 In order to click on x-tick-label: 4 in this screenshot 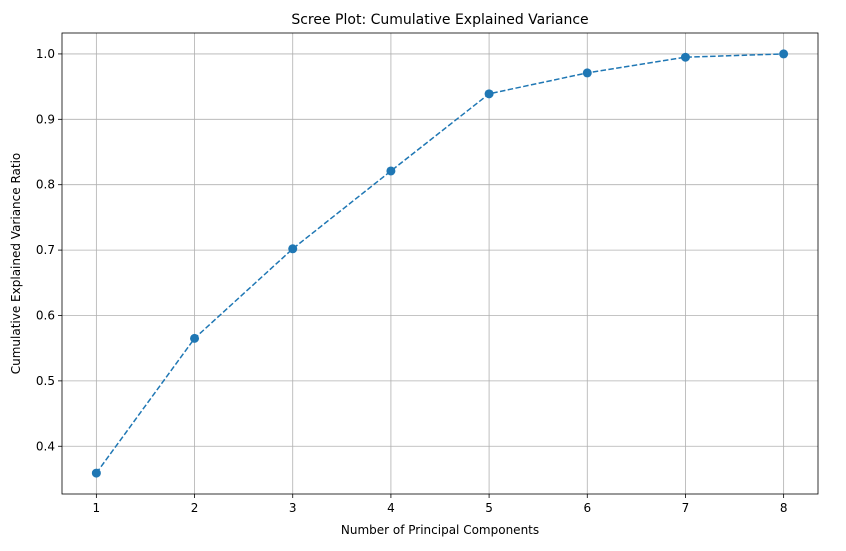, I will do `click(391, 508)`.